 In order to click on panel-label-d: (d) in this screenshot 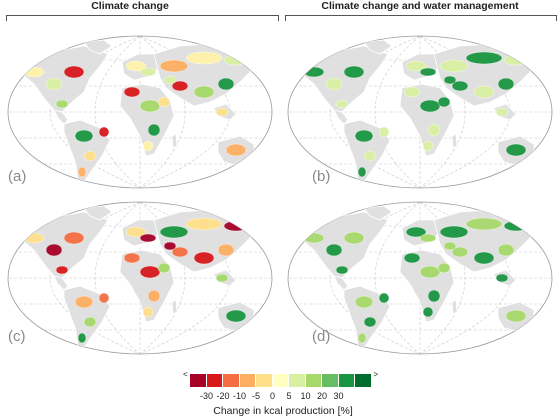, I will do `click(321, 336)`.